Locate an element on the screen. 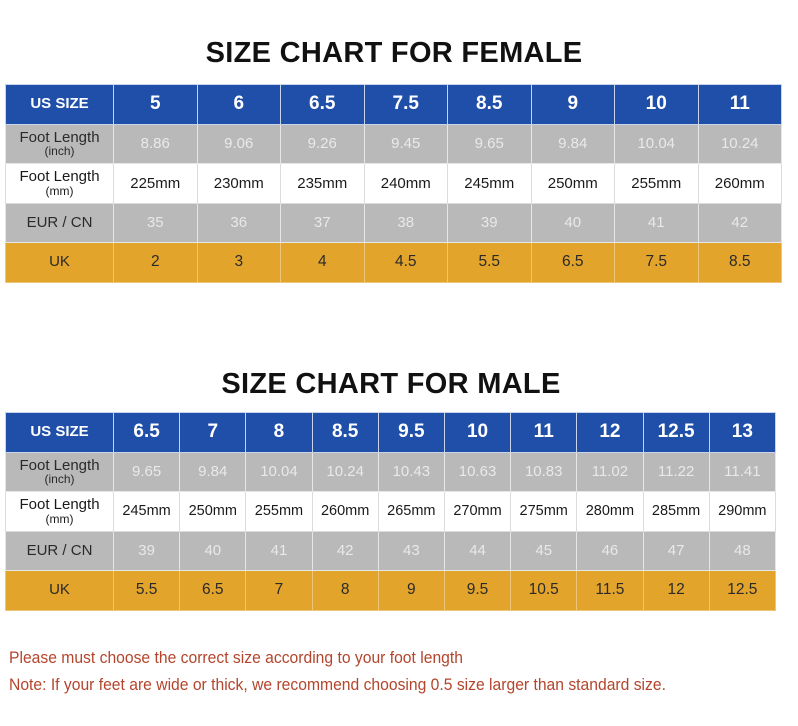  mm-cell: 290mm is located at coordinates (742, 511).